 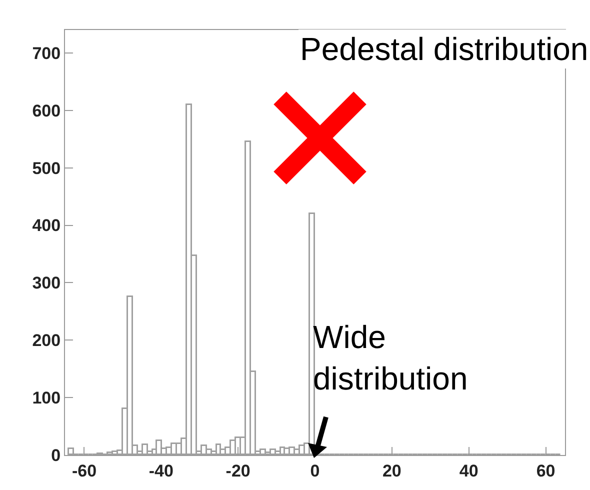 I want to click on x-tick-label: -20, so click(x=238, y=470).